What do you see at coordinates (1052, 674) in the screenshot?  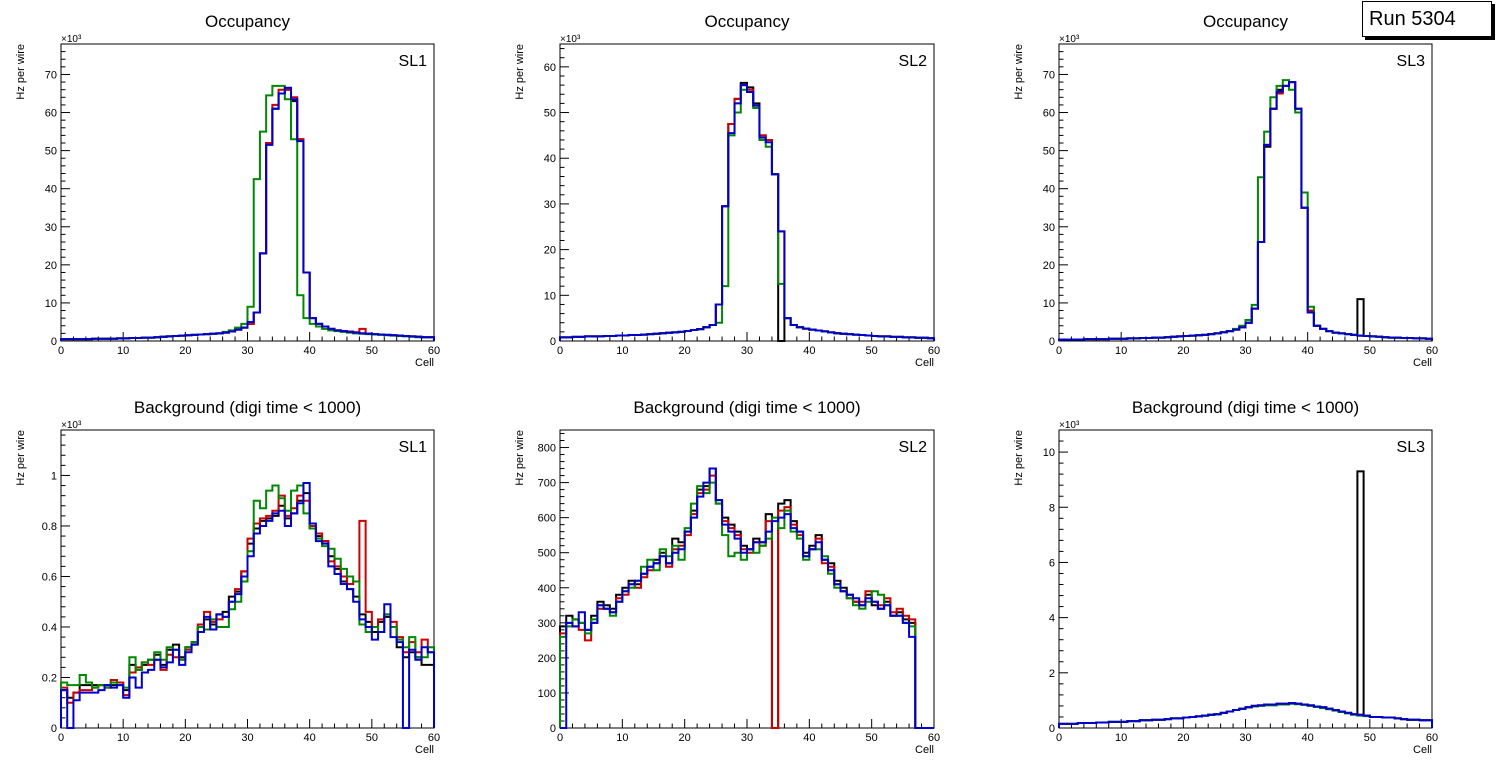 I see `y-tick-label: 2` at bounding box center [1052, 674].